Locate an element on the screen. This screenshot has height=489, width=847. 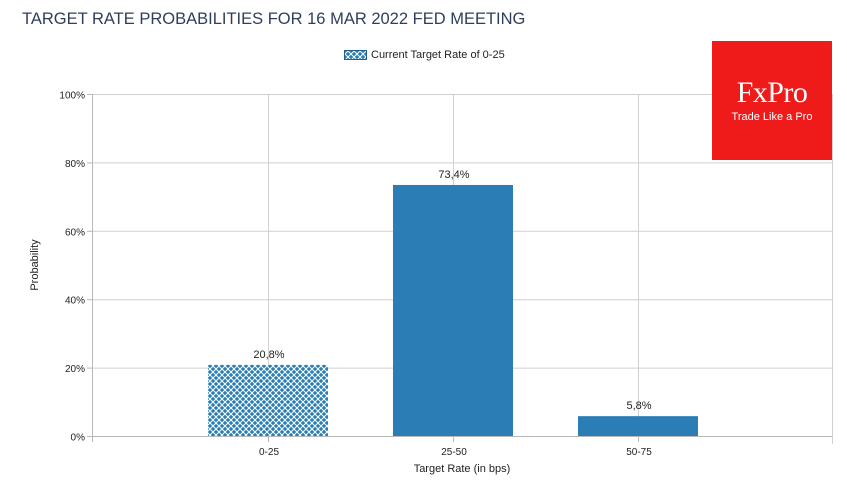
y-tick-label: 40% is located at coordinates (75, 301).